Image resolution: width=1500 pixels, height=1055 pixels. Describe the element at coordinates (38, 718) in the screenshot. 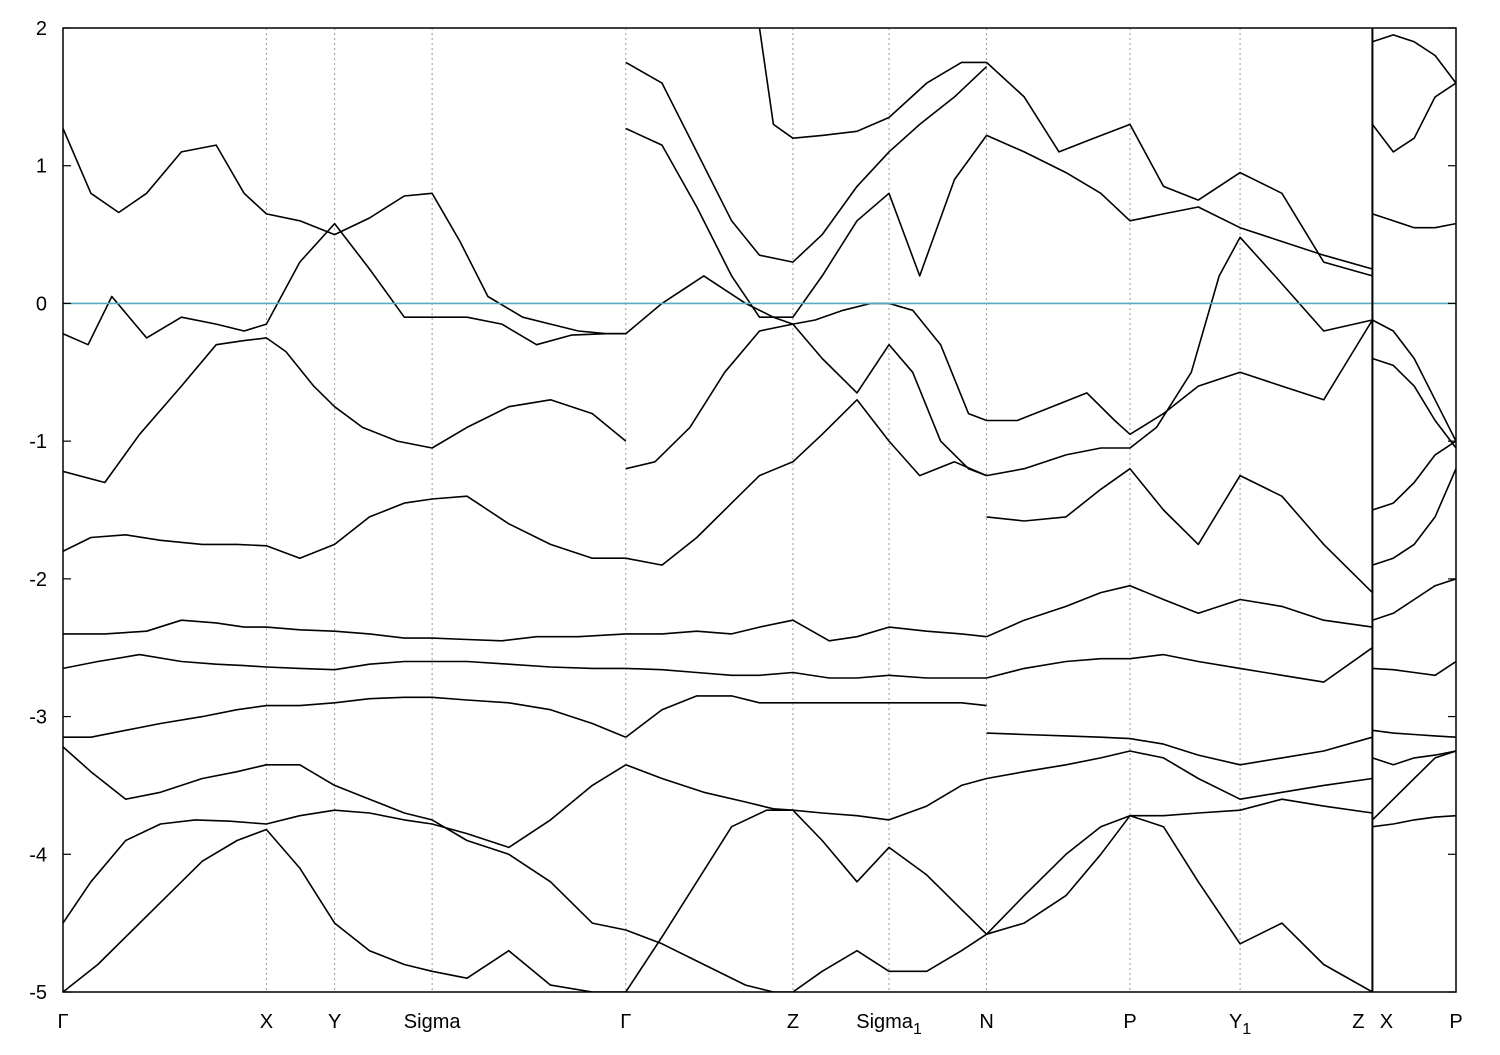

I see `y-tick-label: -3` at that location.